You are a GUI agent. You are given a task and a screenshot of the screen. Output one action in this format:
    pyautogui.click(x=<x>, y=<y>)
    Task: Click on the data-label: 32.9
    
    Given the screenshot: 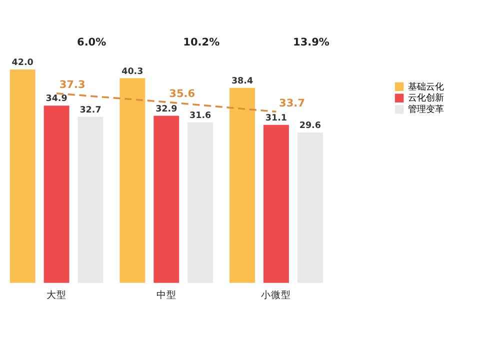 What is the action you would take?
    pyautogui.click(x=167, y=109)
    